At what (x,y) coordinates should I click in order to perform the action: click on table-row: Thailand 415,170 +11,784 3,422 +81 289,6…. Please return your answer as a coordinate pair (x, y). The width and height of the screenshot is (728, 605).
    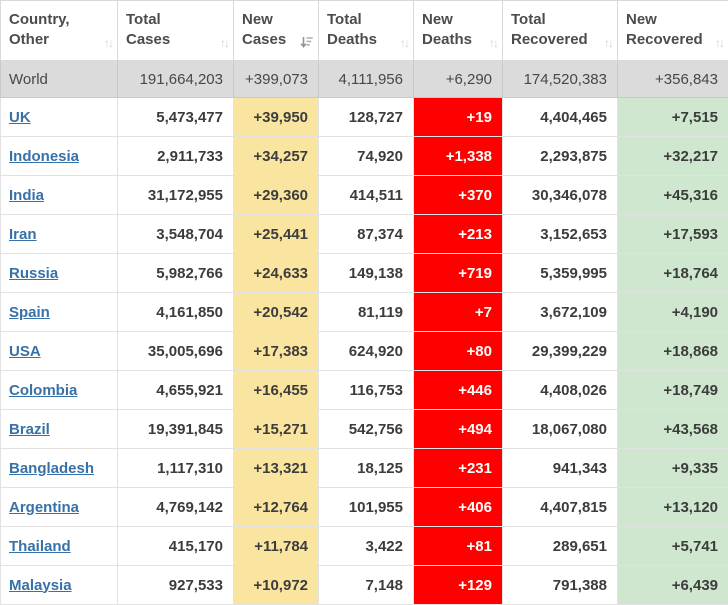
    Looking at the image, I should click on (364, 546).